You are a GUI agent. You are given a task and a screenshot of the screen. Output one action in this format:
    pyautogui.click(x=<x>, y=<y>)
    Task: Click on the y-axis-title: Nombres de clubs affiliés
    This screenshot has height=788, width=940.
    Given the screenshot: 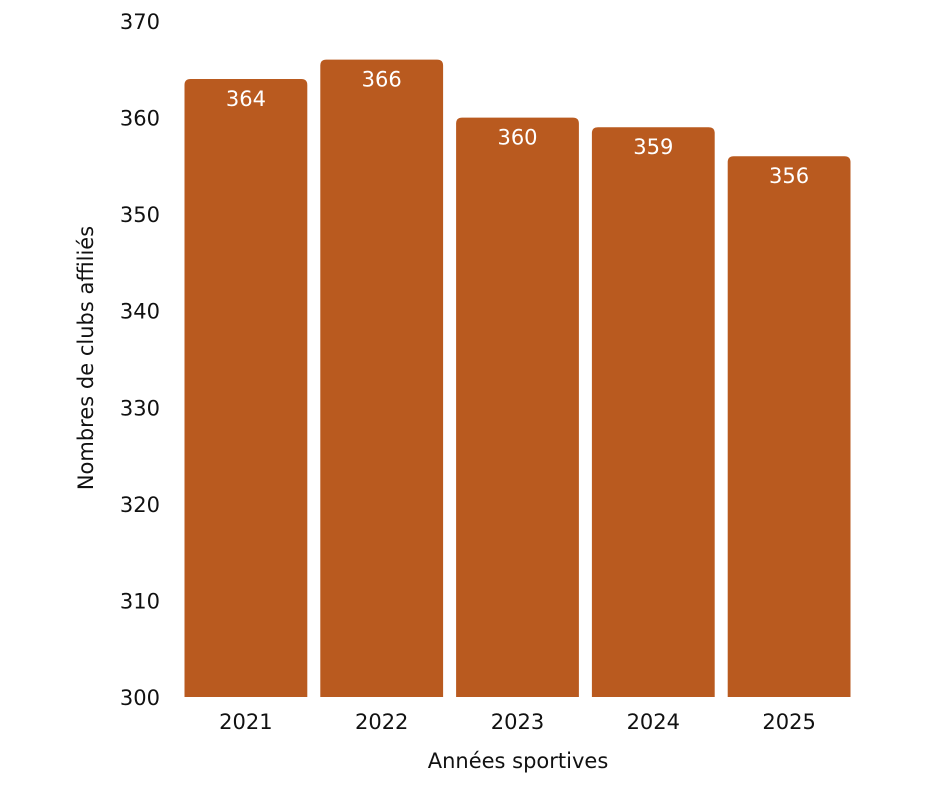 What is the action you would take?
    pyautogui.click(x=86, y=358)
    